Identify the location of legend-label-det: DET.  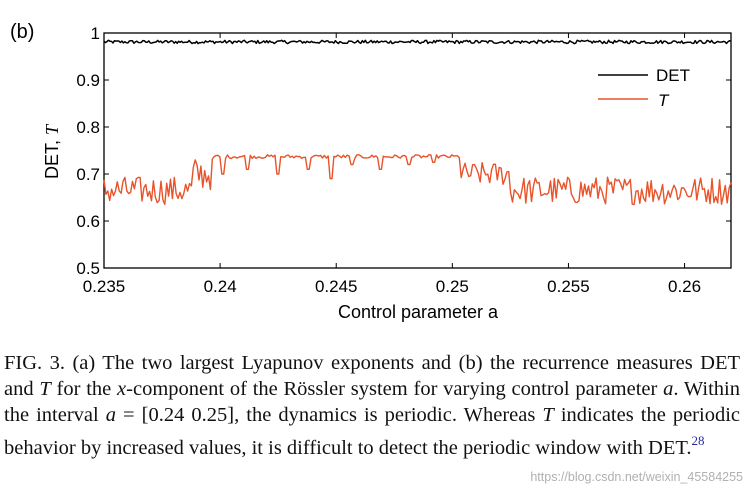
(673, 75).